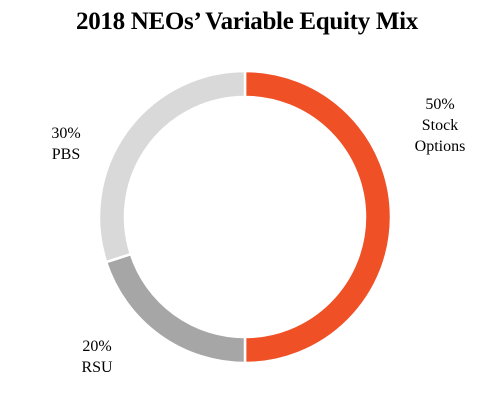 This screenshot has height=402, width=494. I want to click on slice-label-line: PBS, so click(66, 154).